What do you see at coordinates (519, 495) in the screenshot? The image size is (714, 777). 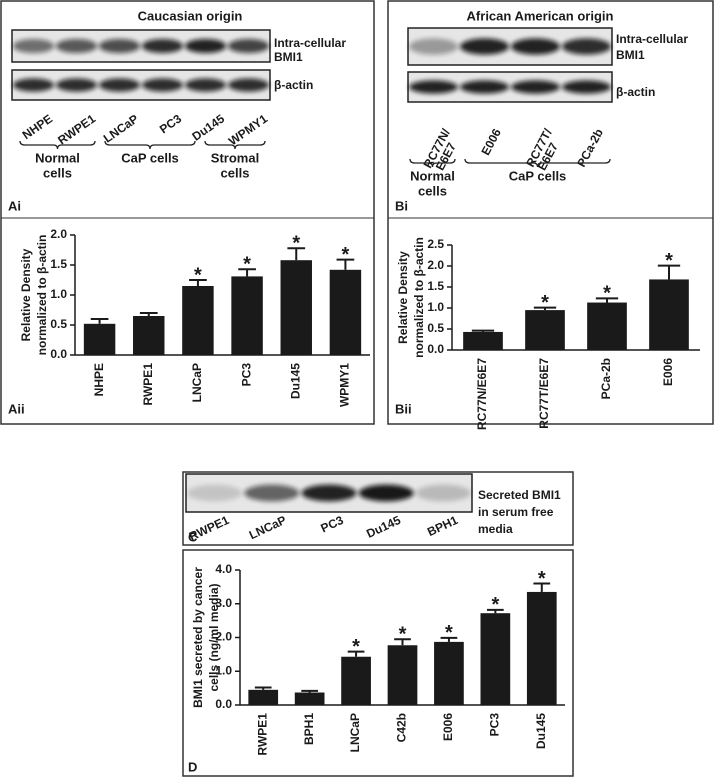 I see `band-label: Secreted BMI1` at bounding box center [519, 495].